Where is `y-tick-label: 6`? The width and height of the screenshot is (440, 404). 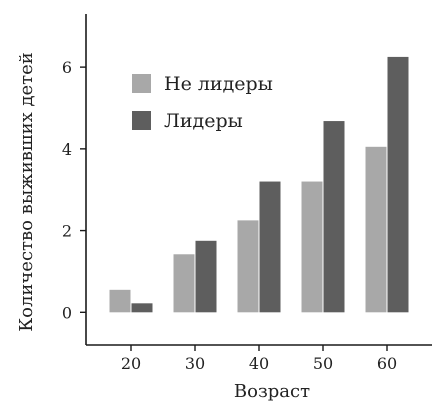 y-tick-label: 6 is located at coordinates (67, 67).